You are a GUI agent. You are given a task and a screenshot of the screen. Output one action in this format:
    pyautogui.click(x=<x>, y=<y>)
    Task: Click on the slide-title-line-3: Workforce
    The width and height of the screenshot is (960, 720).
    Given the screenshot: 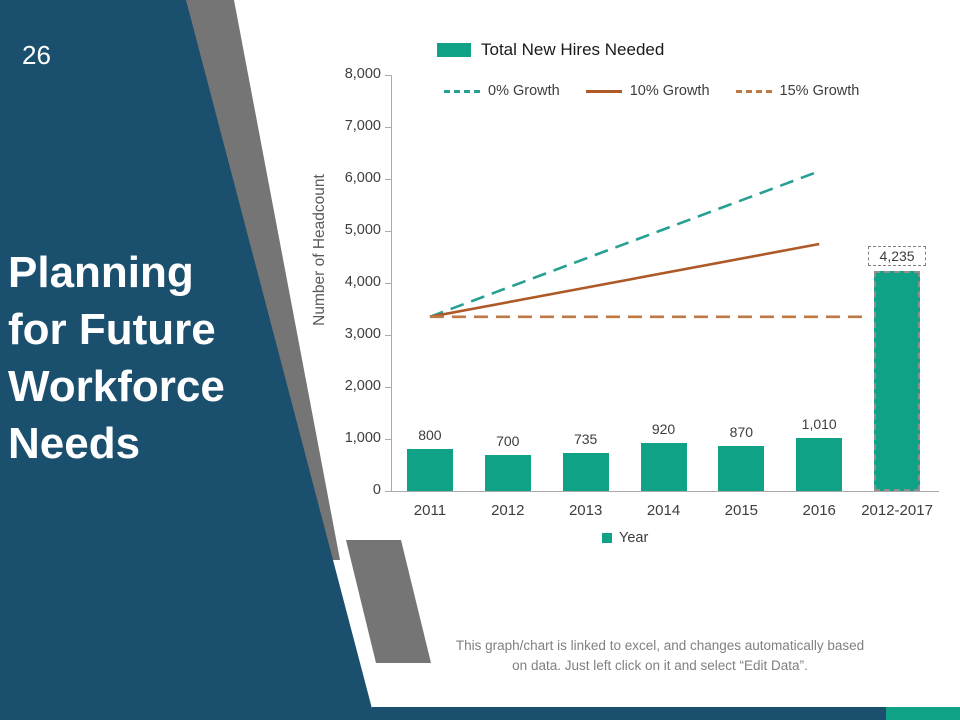 What is the action you would take?
    pyautogui.click(x=116, y=386)
    